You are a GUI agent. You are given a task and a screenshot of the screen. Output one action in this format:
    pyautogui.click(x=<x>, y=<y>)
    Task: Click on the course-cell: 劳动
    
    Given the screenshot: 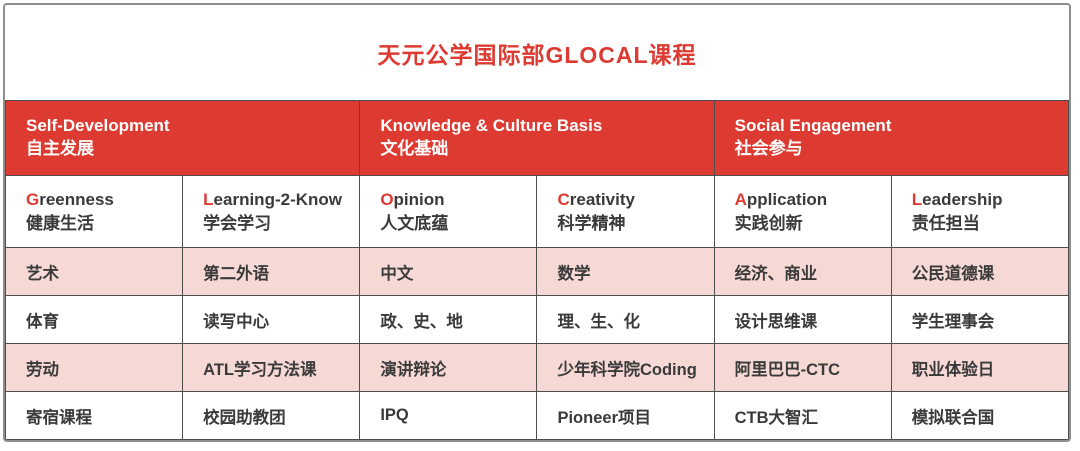 What is the action you would take?
    pyautogui.click(x=94, y=367)
    